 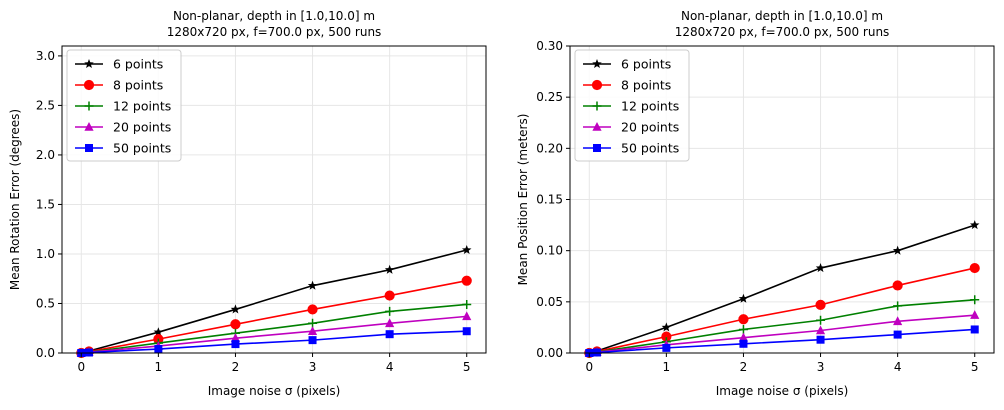 What do you see at coordinates (523, 200) in the screenshot?
I see `y-axis-label: Mean Position Error (meters)` at bounding box center [523, 200].